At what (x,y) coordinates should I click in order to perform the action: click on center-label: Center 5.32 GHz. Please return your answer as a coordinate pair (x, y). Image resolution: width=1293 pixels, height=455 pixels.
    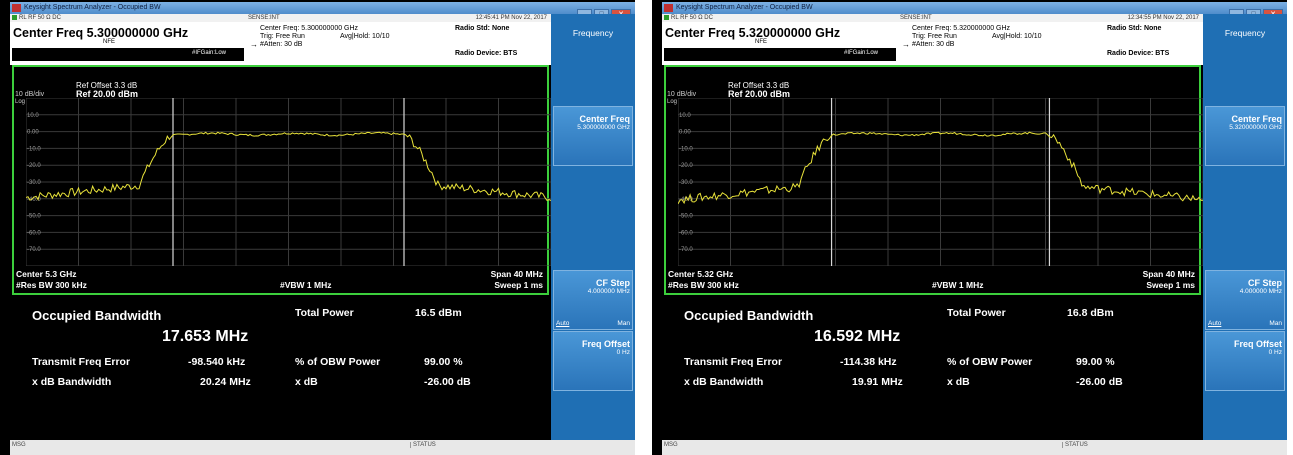
    Looking at the image, I should click on (701, 274).